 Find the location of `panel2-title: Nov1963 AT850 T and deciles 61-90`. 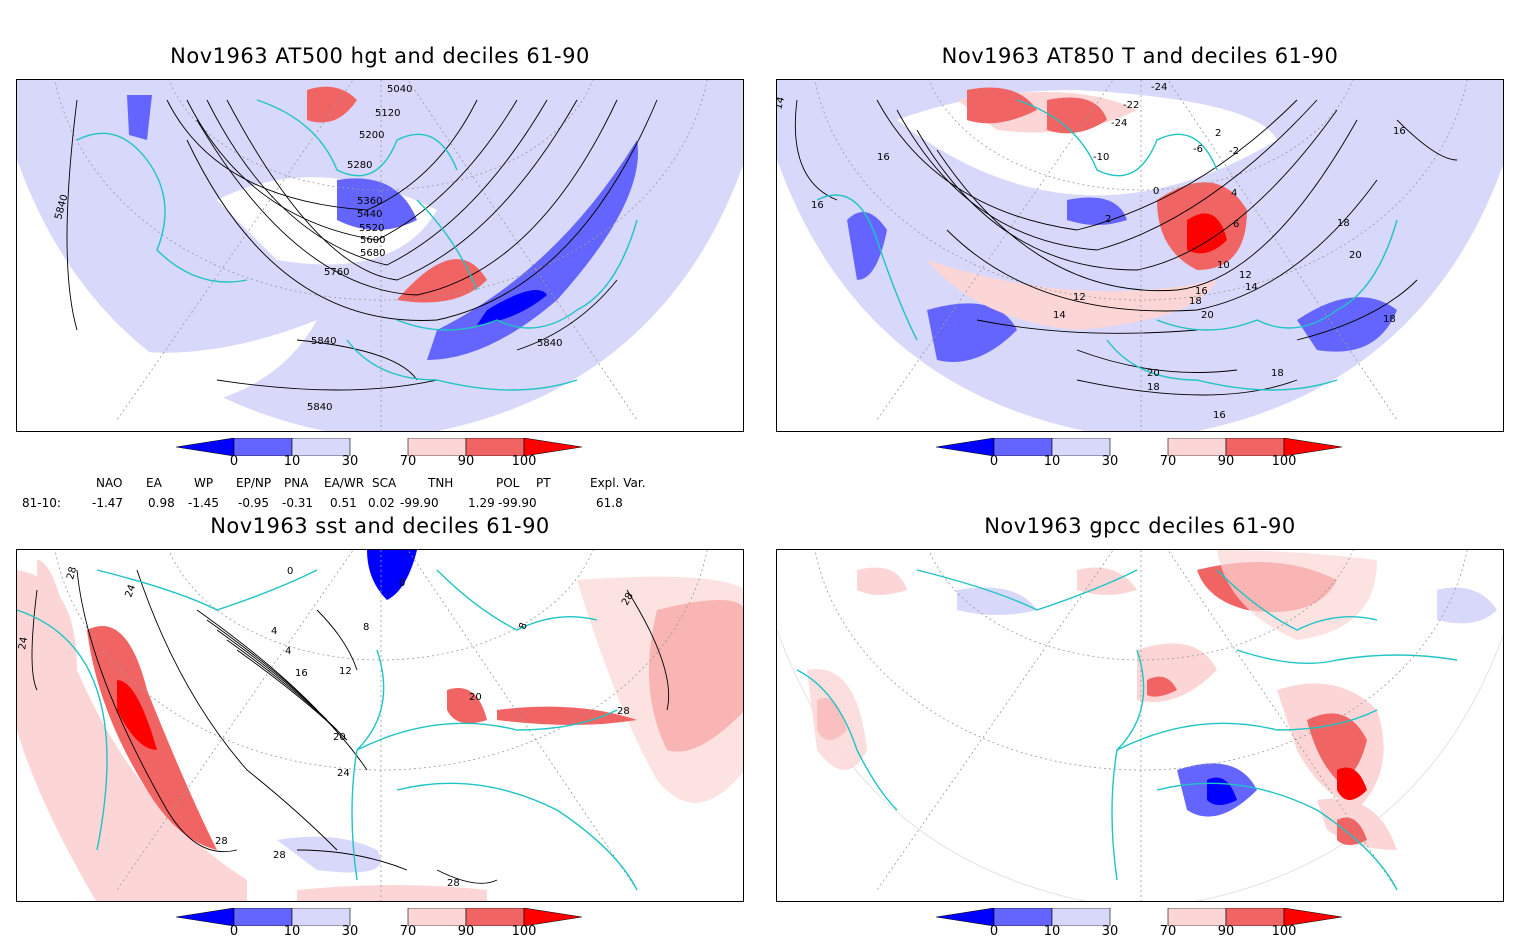

panel2-title: Nov1963 AT850 T and deciles 61-90 is located at coordinates (1140, 56).